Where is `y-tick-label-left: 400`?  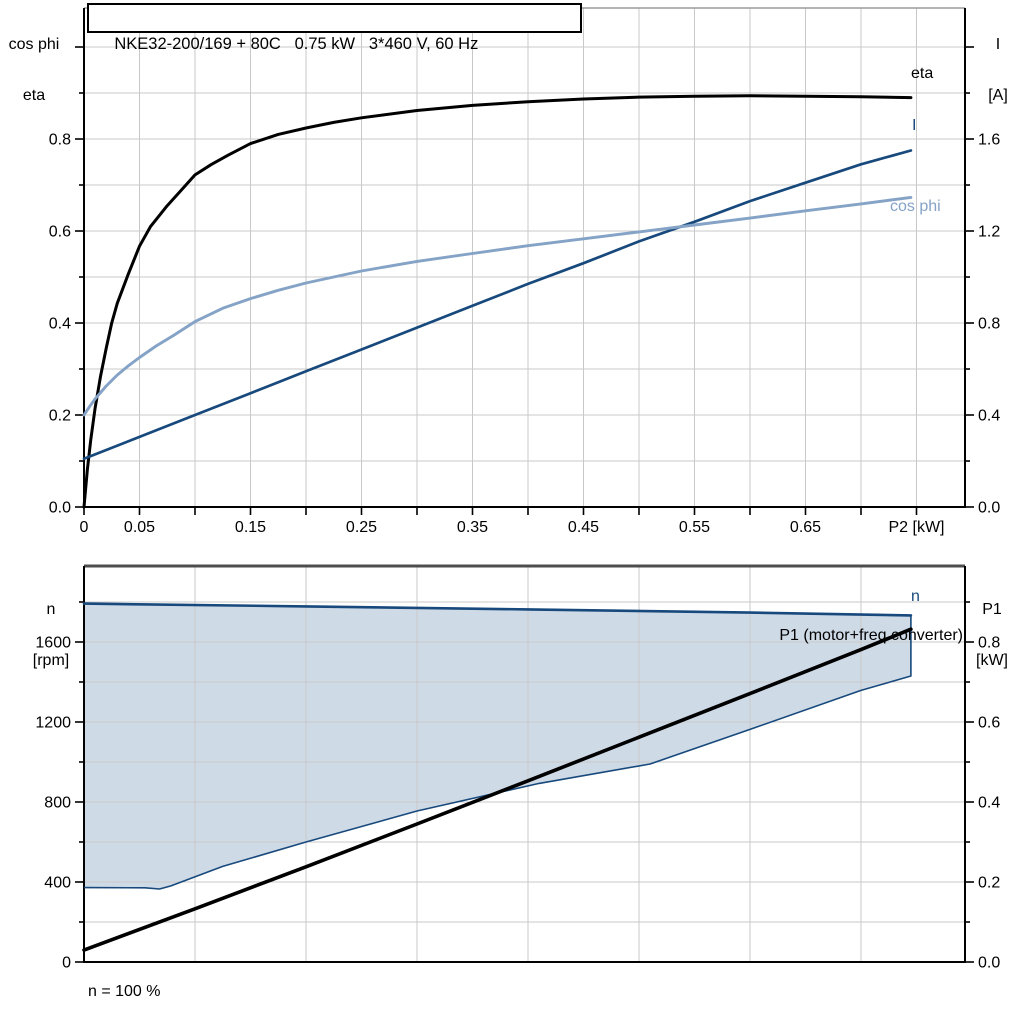 y-tick-label-left: 400 is located at coordinates (57, 883).